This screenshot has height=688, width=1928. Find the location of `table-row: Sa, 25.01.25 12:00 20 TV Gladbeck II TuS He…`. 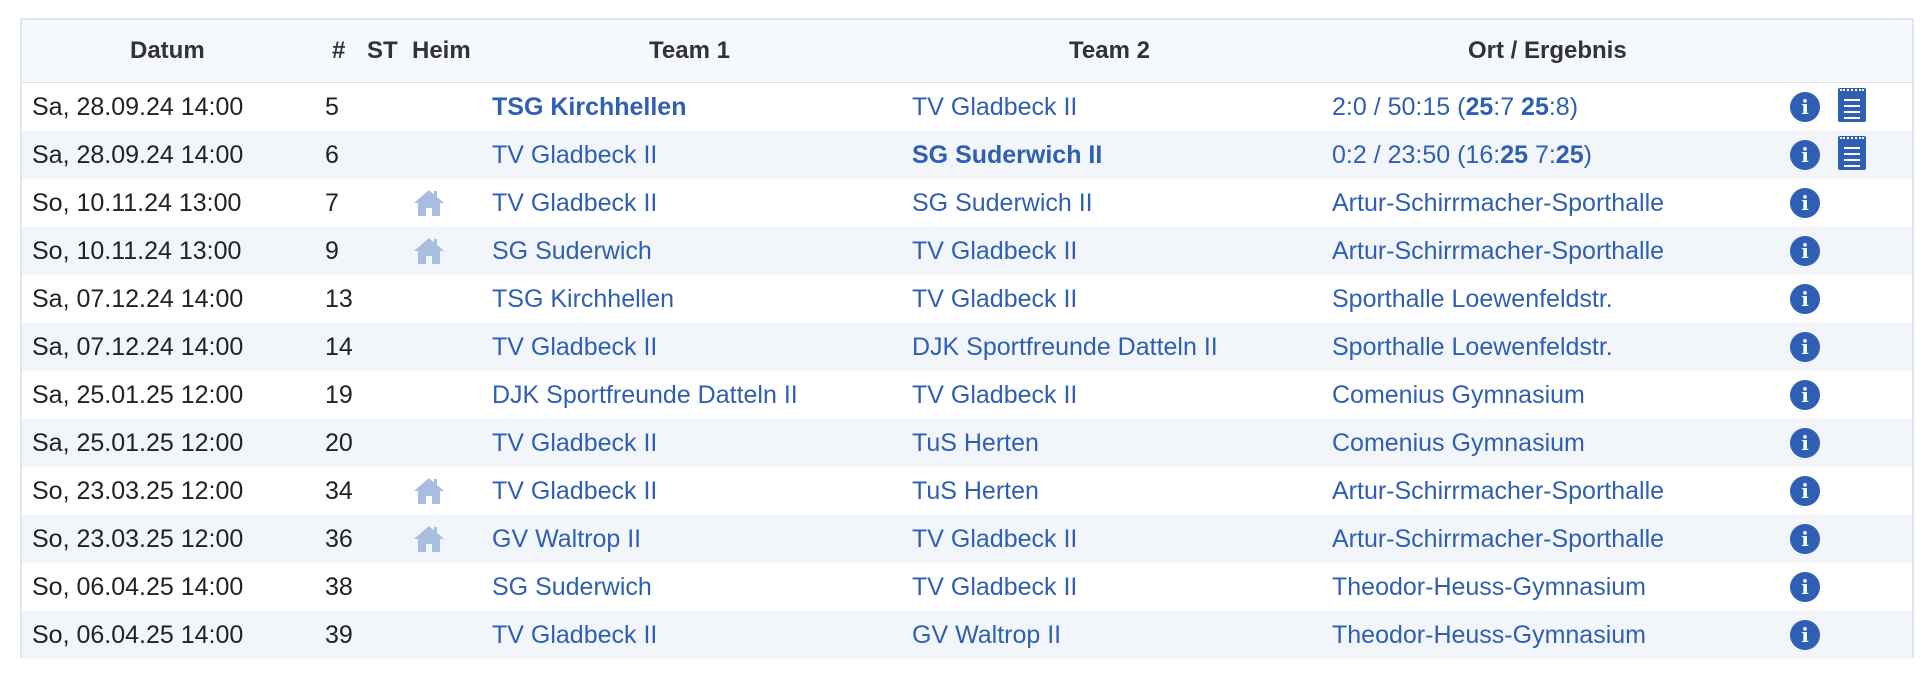

table-row: Sa, 25.01.25 12:00 20 TV Gladbeck II TuS He… is located at coordinates (967, 443).